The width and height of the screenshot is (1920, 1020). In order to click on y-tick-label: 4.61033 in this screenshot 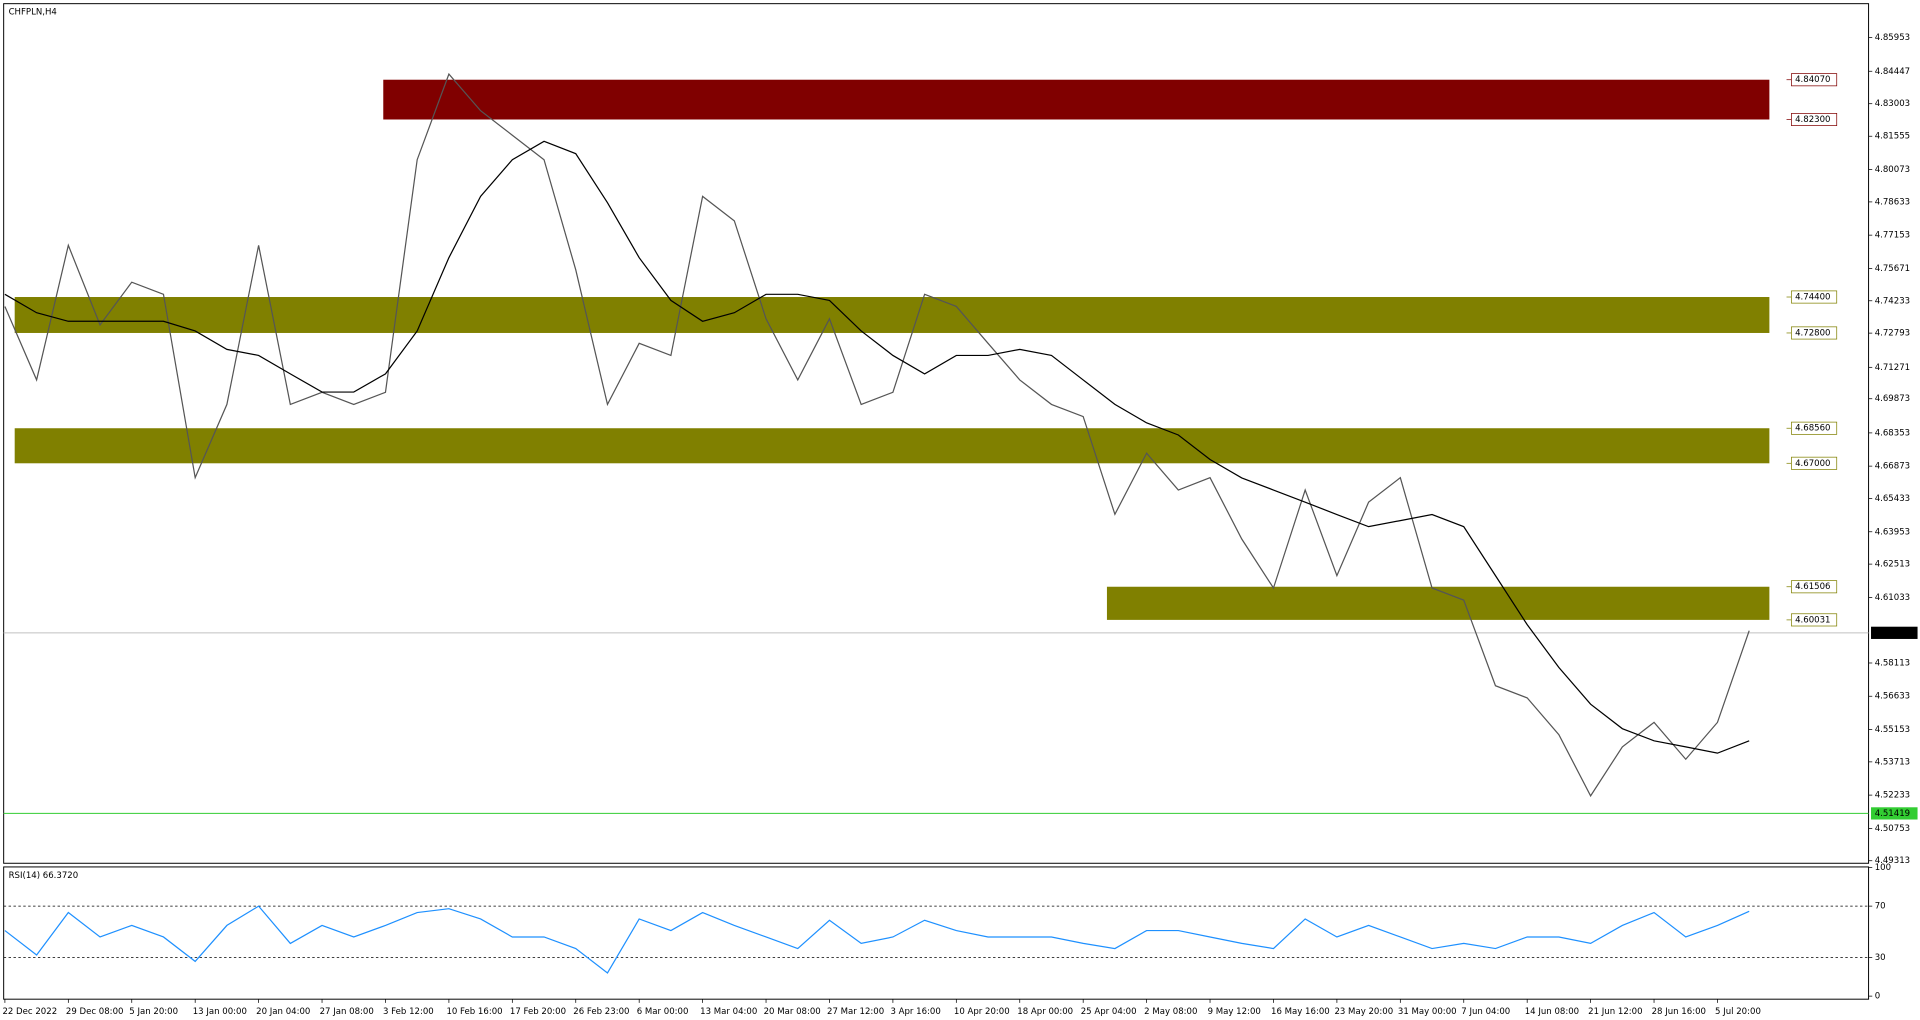, I will do `click(1892, 598)`.